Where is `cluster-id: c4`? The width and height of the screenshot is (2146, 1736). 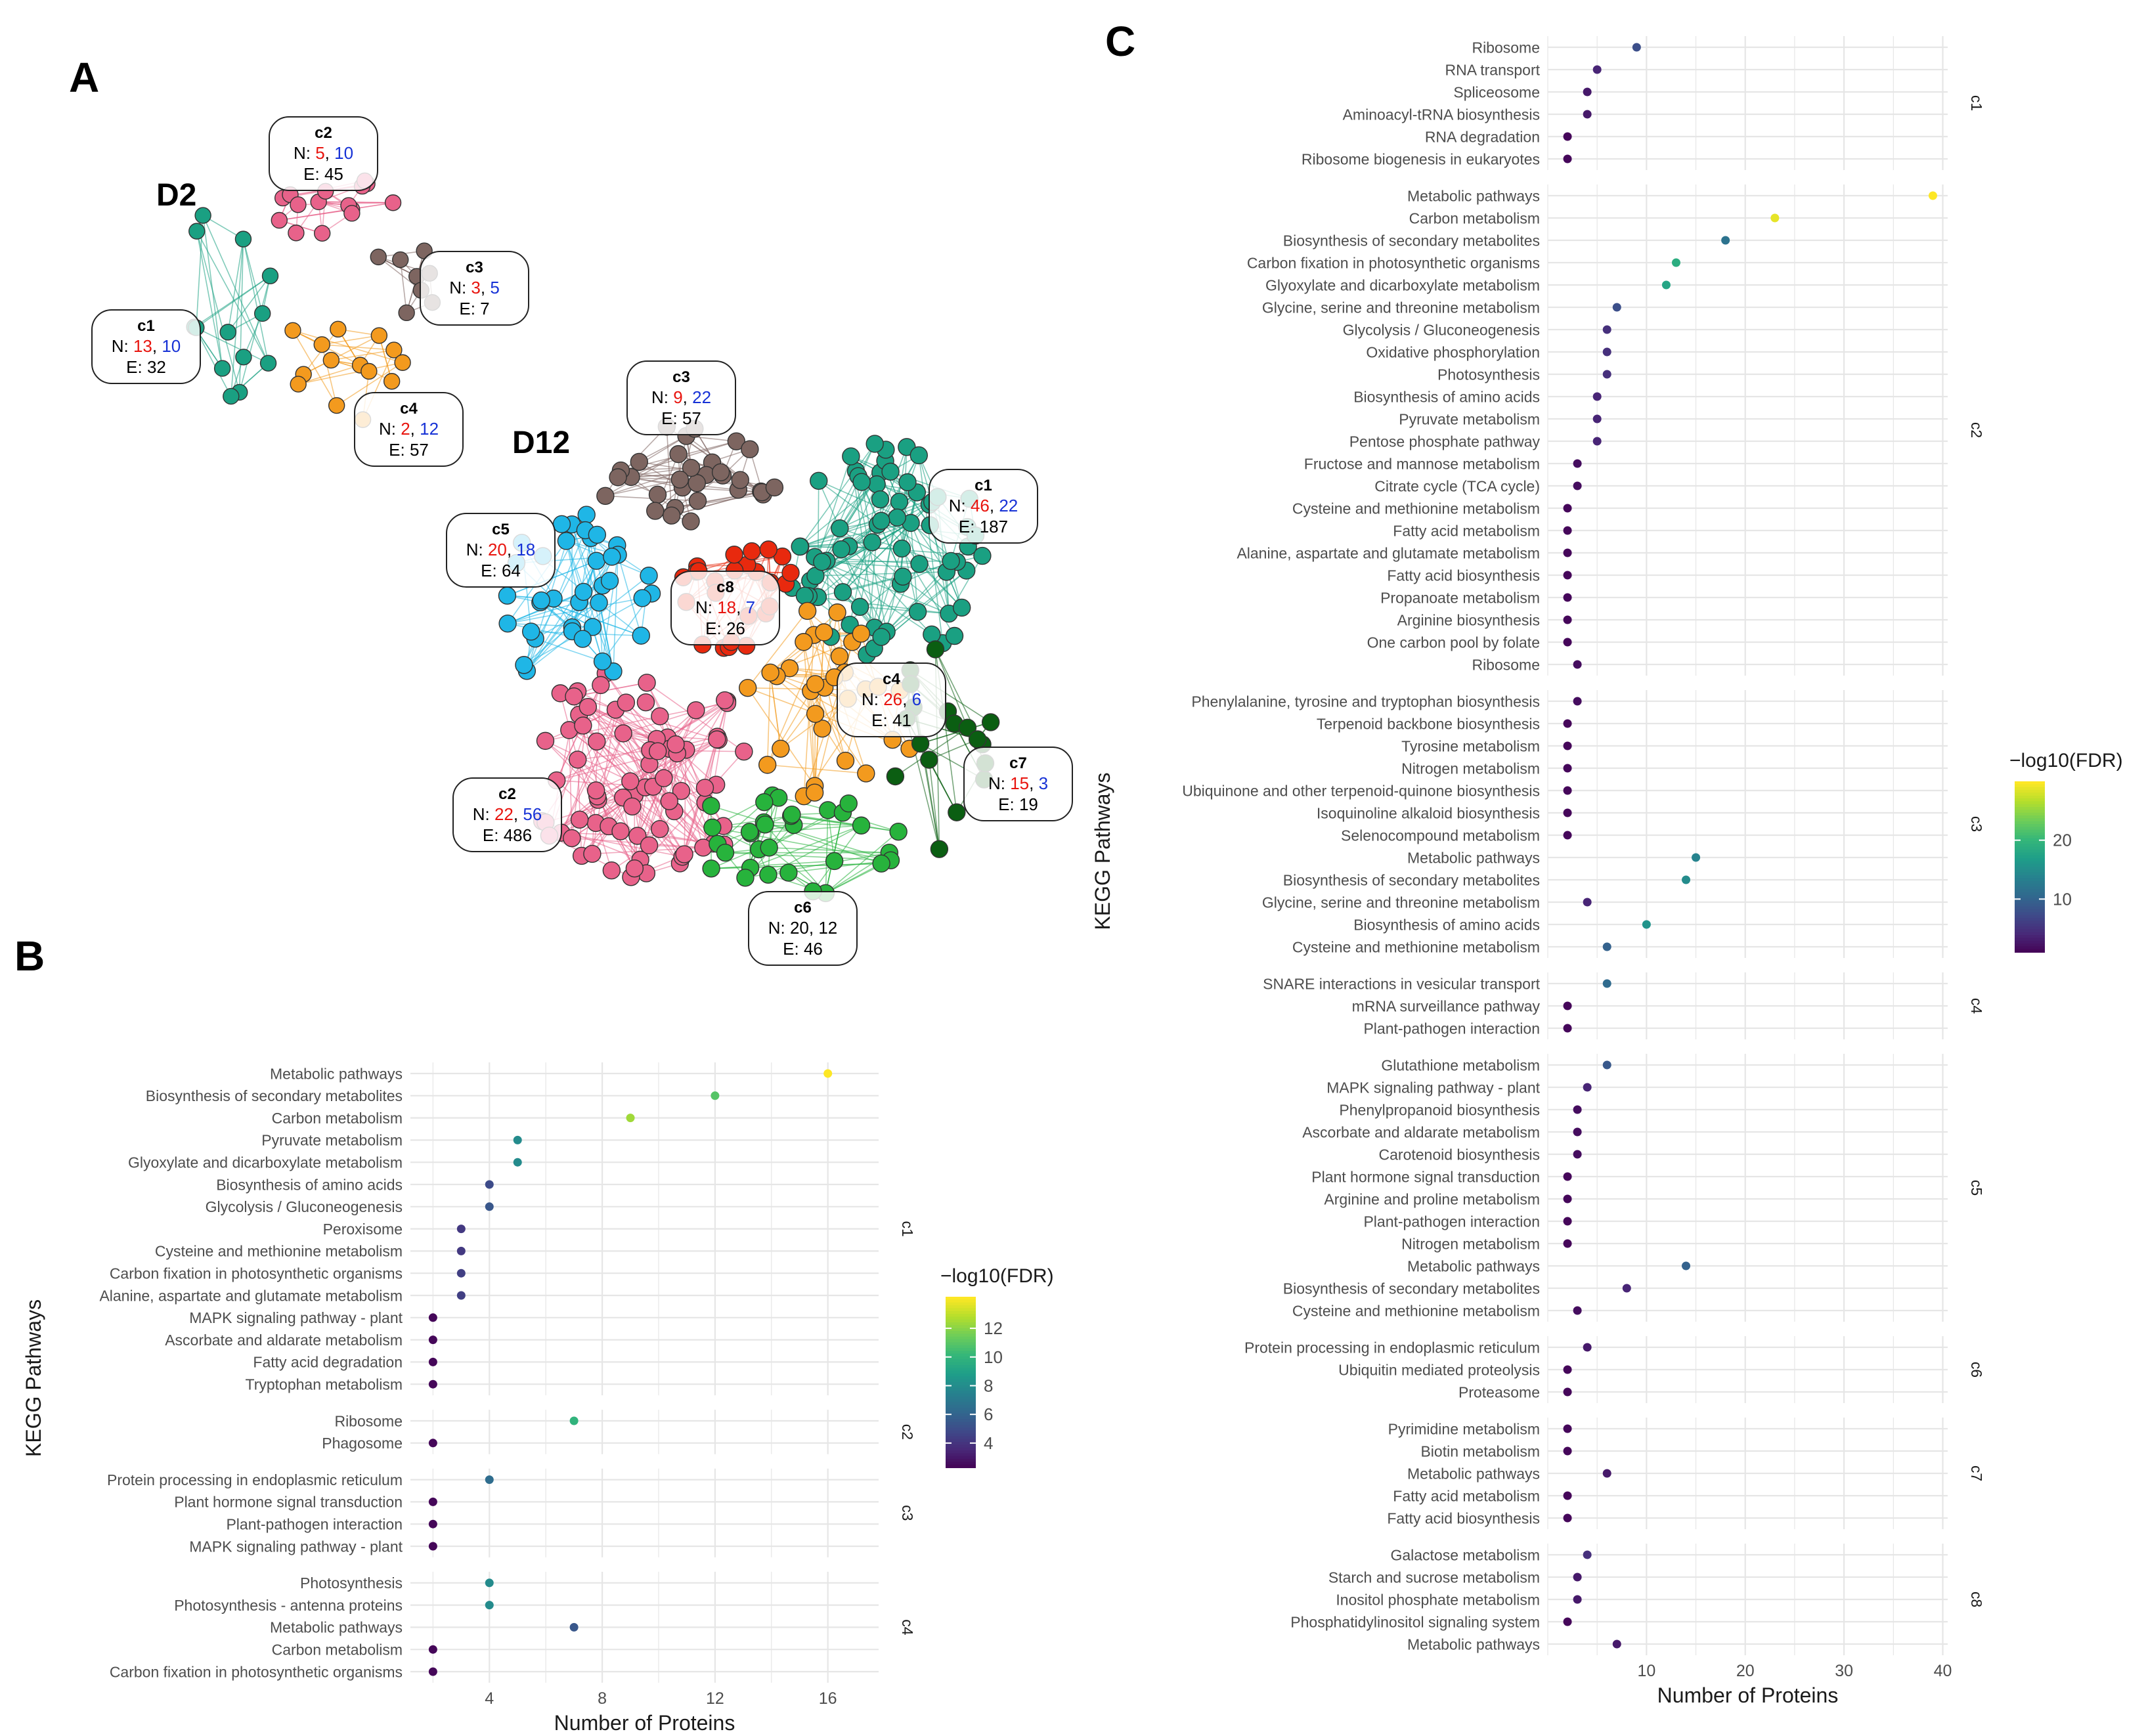 cluster-id: c4 is located at coordinates (891, 679).